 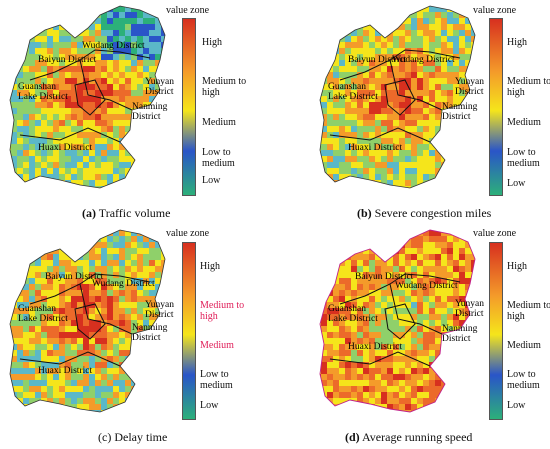 I want to click on district-label-yunyan: Yunyan District, so click(x=470, y=87).